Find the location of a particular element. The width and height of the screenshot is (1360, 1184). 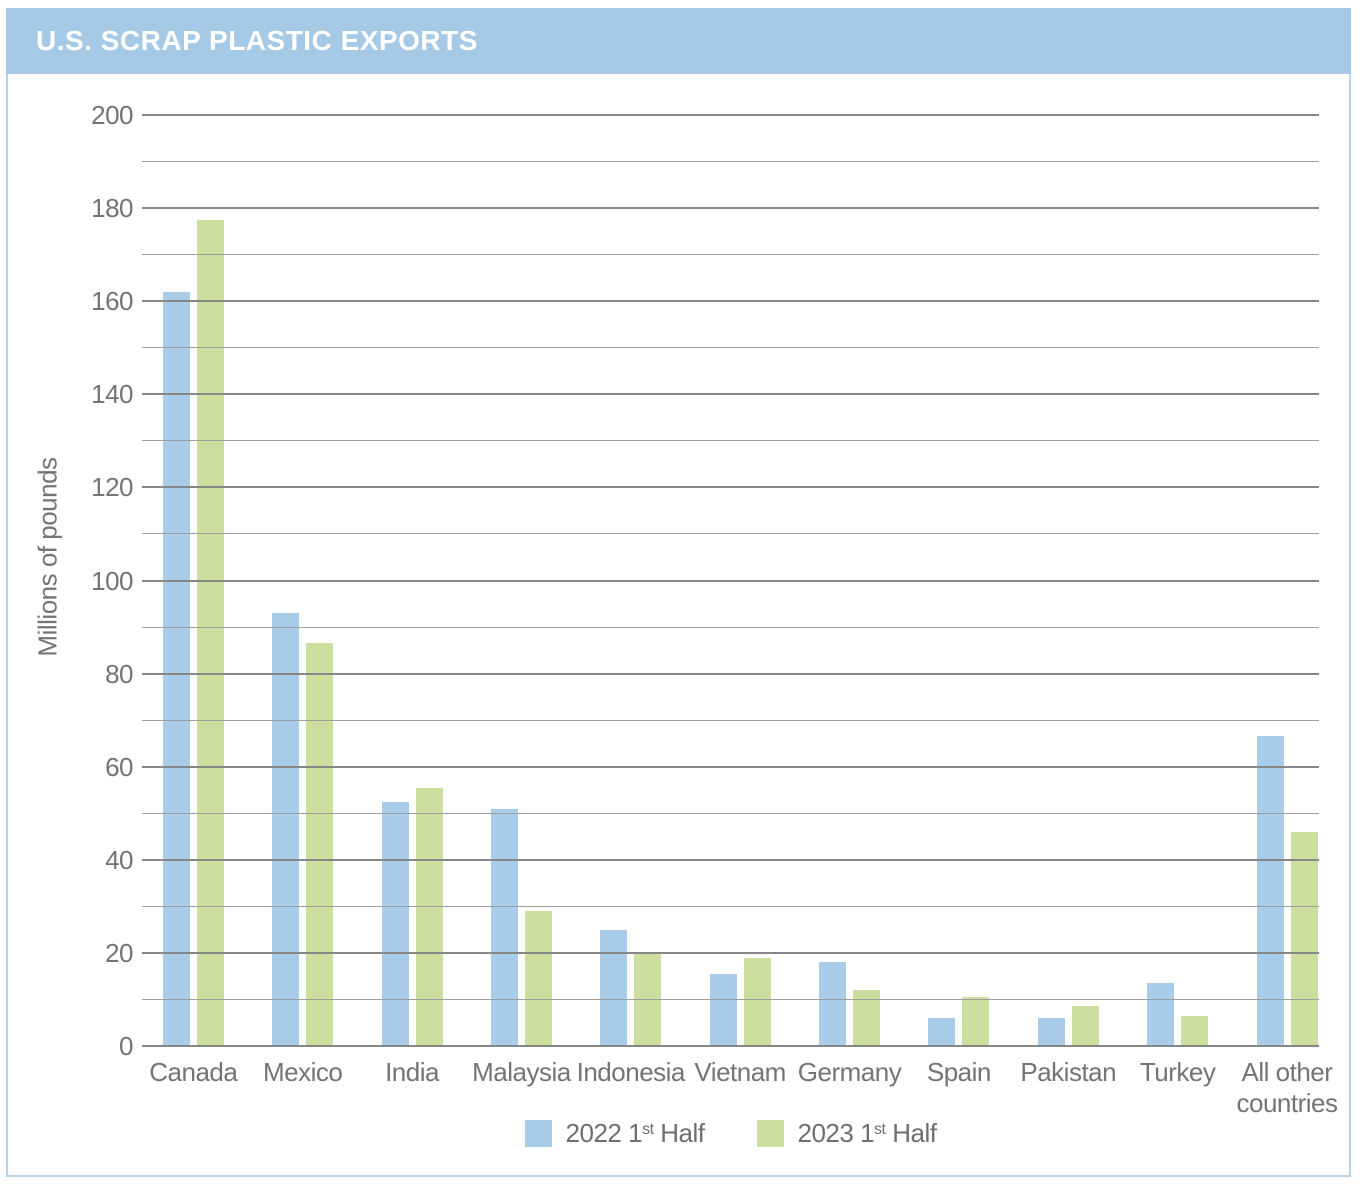

bar-2023-canada is located at coordinates (210, 632).